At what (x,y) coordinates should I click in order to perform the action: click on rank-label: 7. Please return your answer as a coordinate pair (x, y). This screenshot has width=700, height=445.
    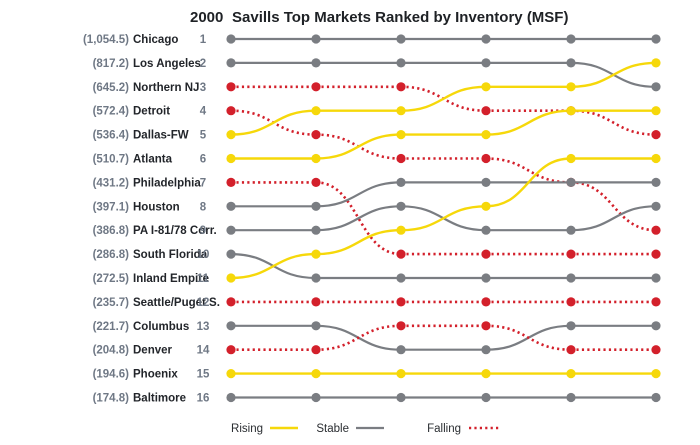
    Looking at the image, I should click on (203, 183).